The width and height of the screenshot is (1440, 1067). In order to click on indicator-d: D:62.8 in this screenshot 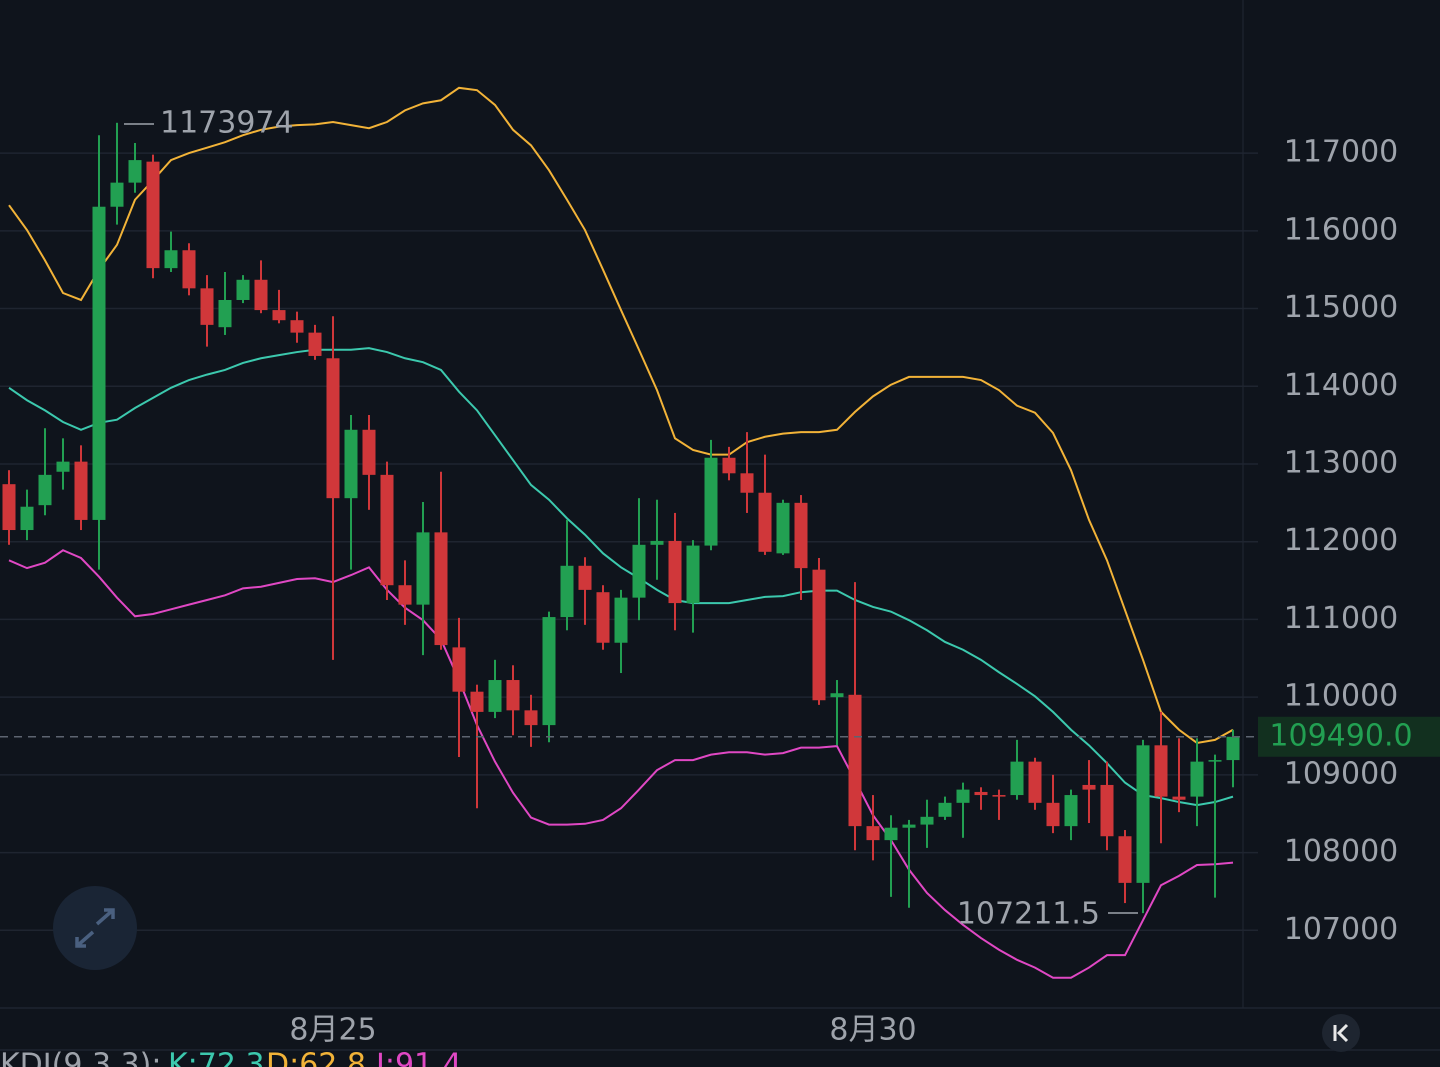, I will do `click(316, 1057)`.